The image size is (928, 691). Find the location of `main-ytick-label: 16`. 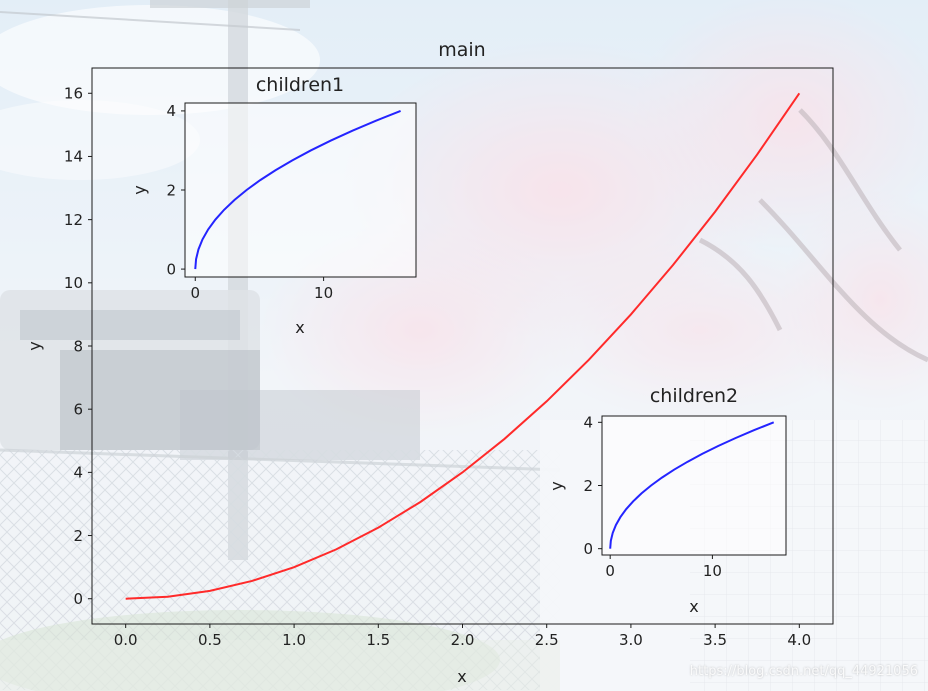

main-ytick-label: 16 is located at coordinates (73, 94).